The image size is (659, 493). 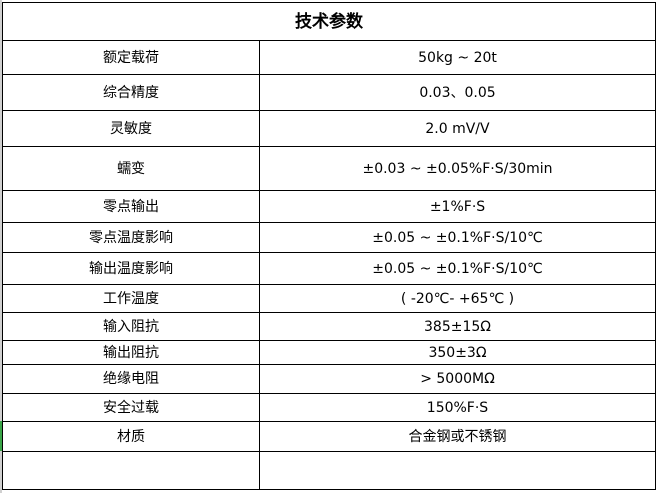 I want to click on param-label: 绝缘电阻, so click(x=131, y=379).